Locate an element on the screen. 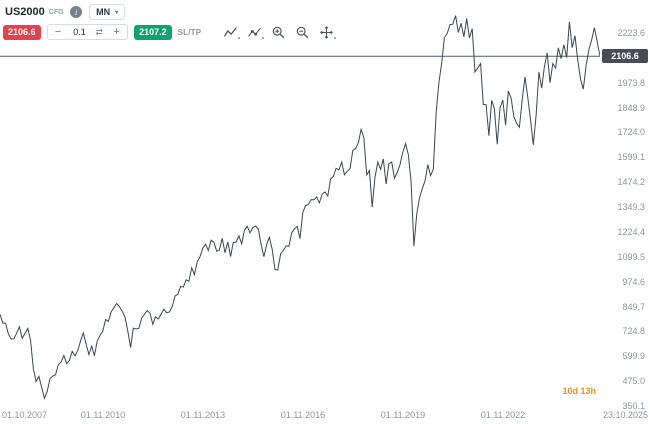 The image size is (650, 424). price-tick-label: 974.6 is located at coordinates (633, 282).